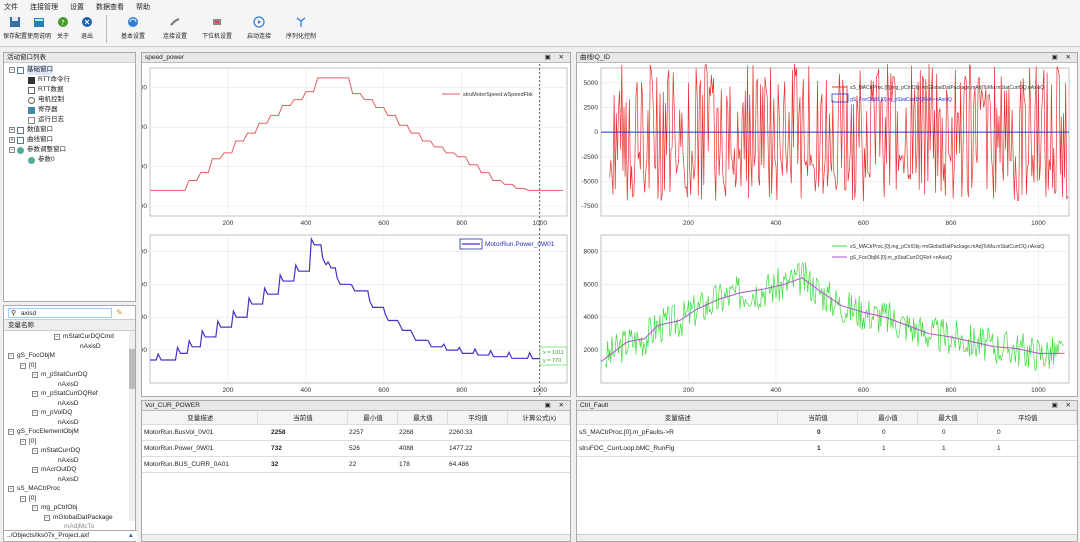  Describe the element at coordinates (538, 418) in the screenshot. I see `col-header: 计算公式(x)` at that location.